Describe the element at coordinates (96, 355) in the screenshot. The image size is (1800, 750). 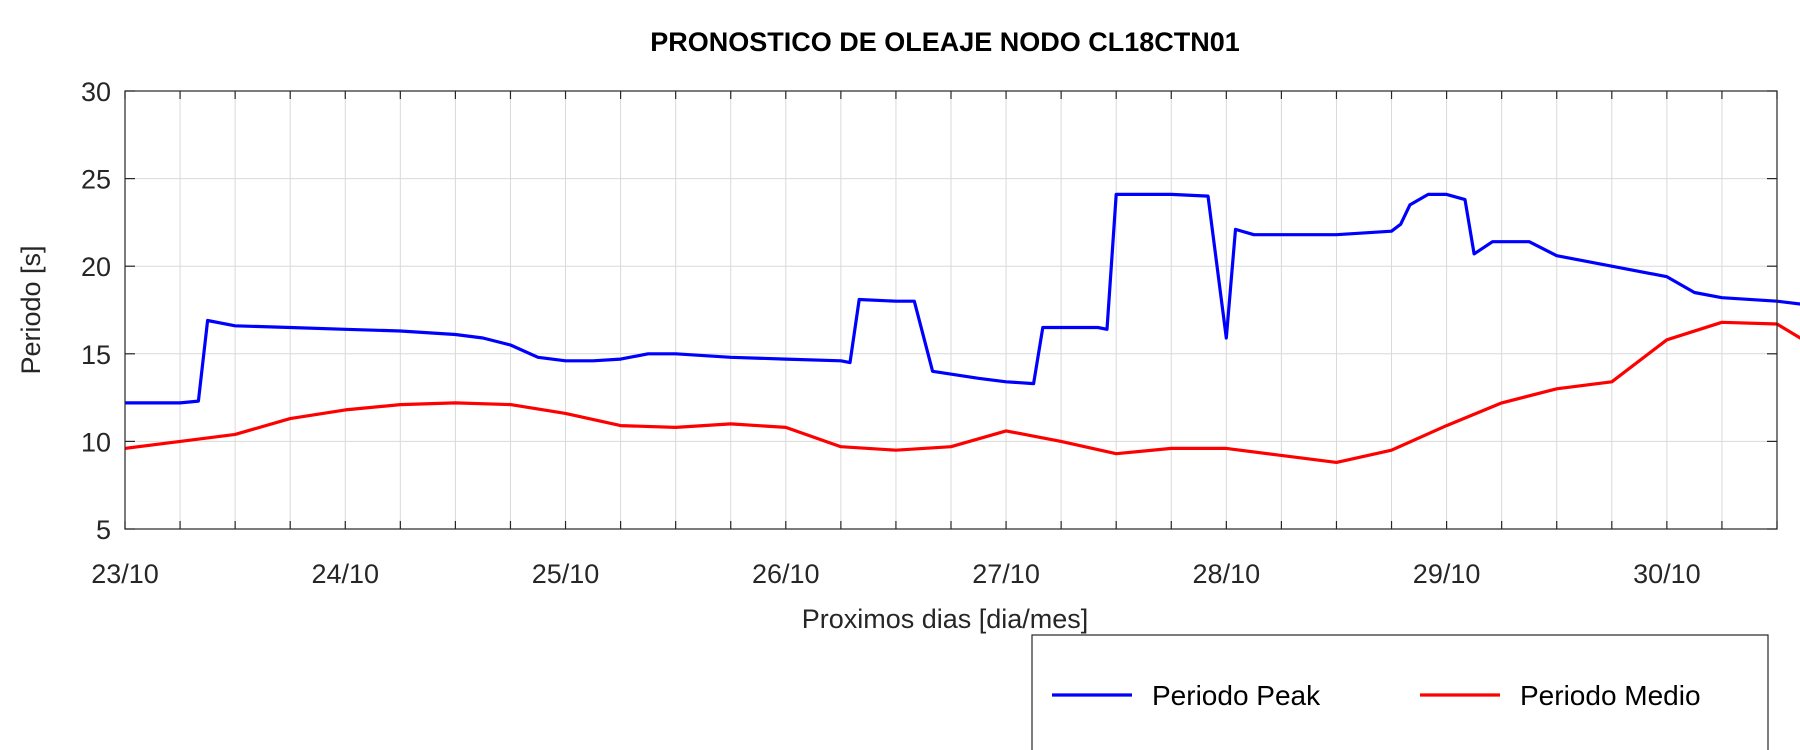
I see `y-tick-label: 15` at that location.